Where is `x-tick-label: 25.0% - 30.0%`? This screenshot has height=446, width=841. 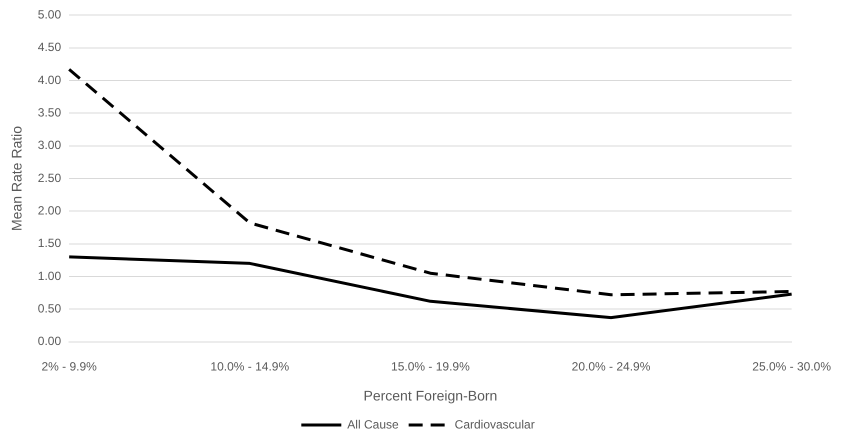
x-tick-label: 25.0% - 30.0% is located at coordinates (792, 366).